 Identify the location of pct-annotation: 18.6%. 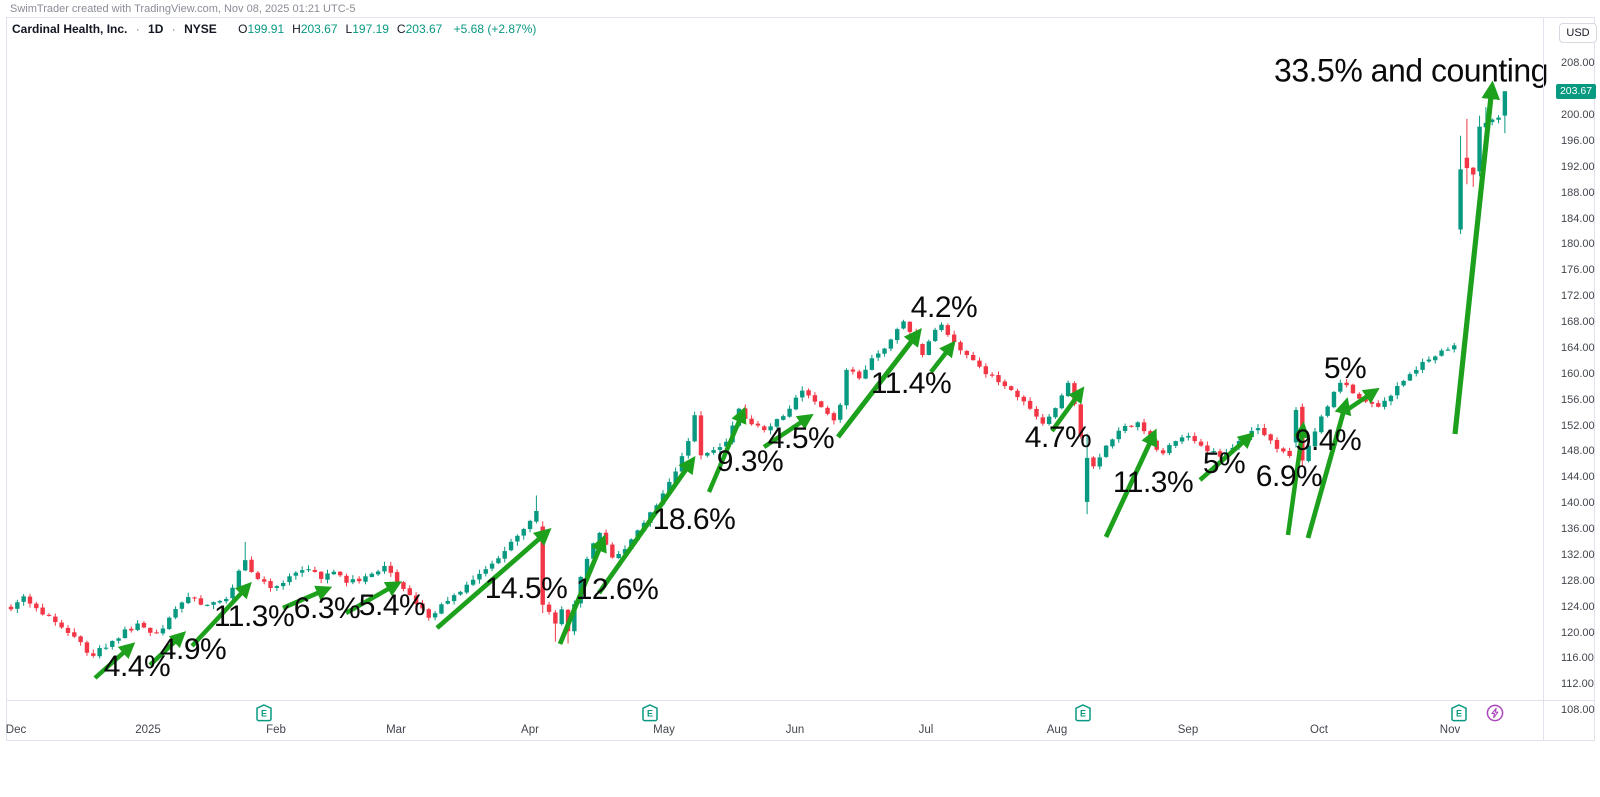
(694, 519).